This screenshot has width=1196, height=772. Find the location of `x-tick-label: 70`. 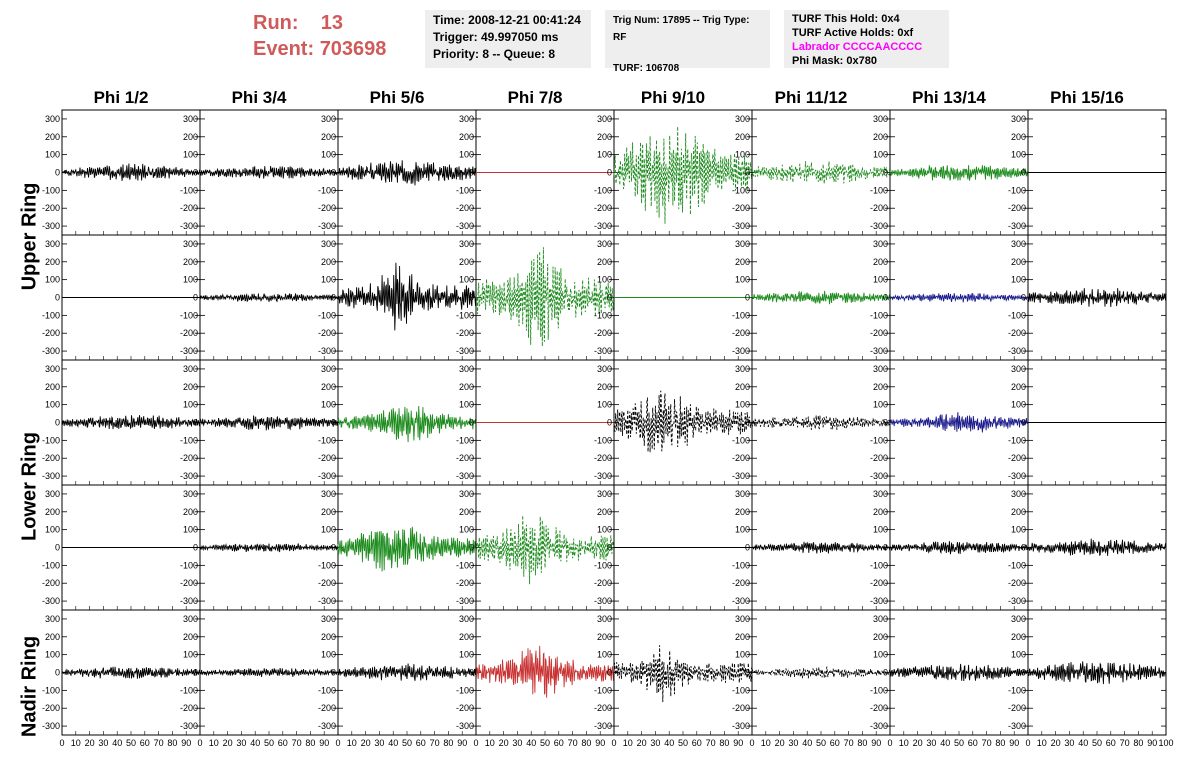

x-tick-label: 70 is located at coordinates (849, 743).